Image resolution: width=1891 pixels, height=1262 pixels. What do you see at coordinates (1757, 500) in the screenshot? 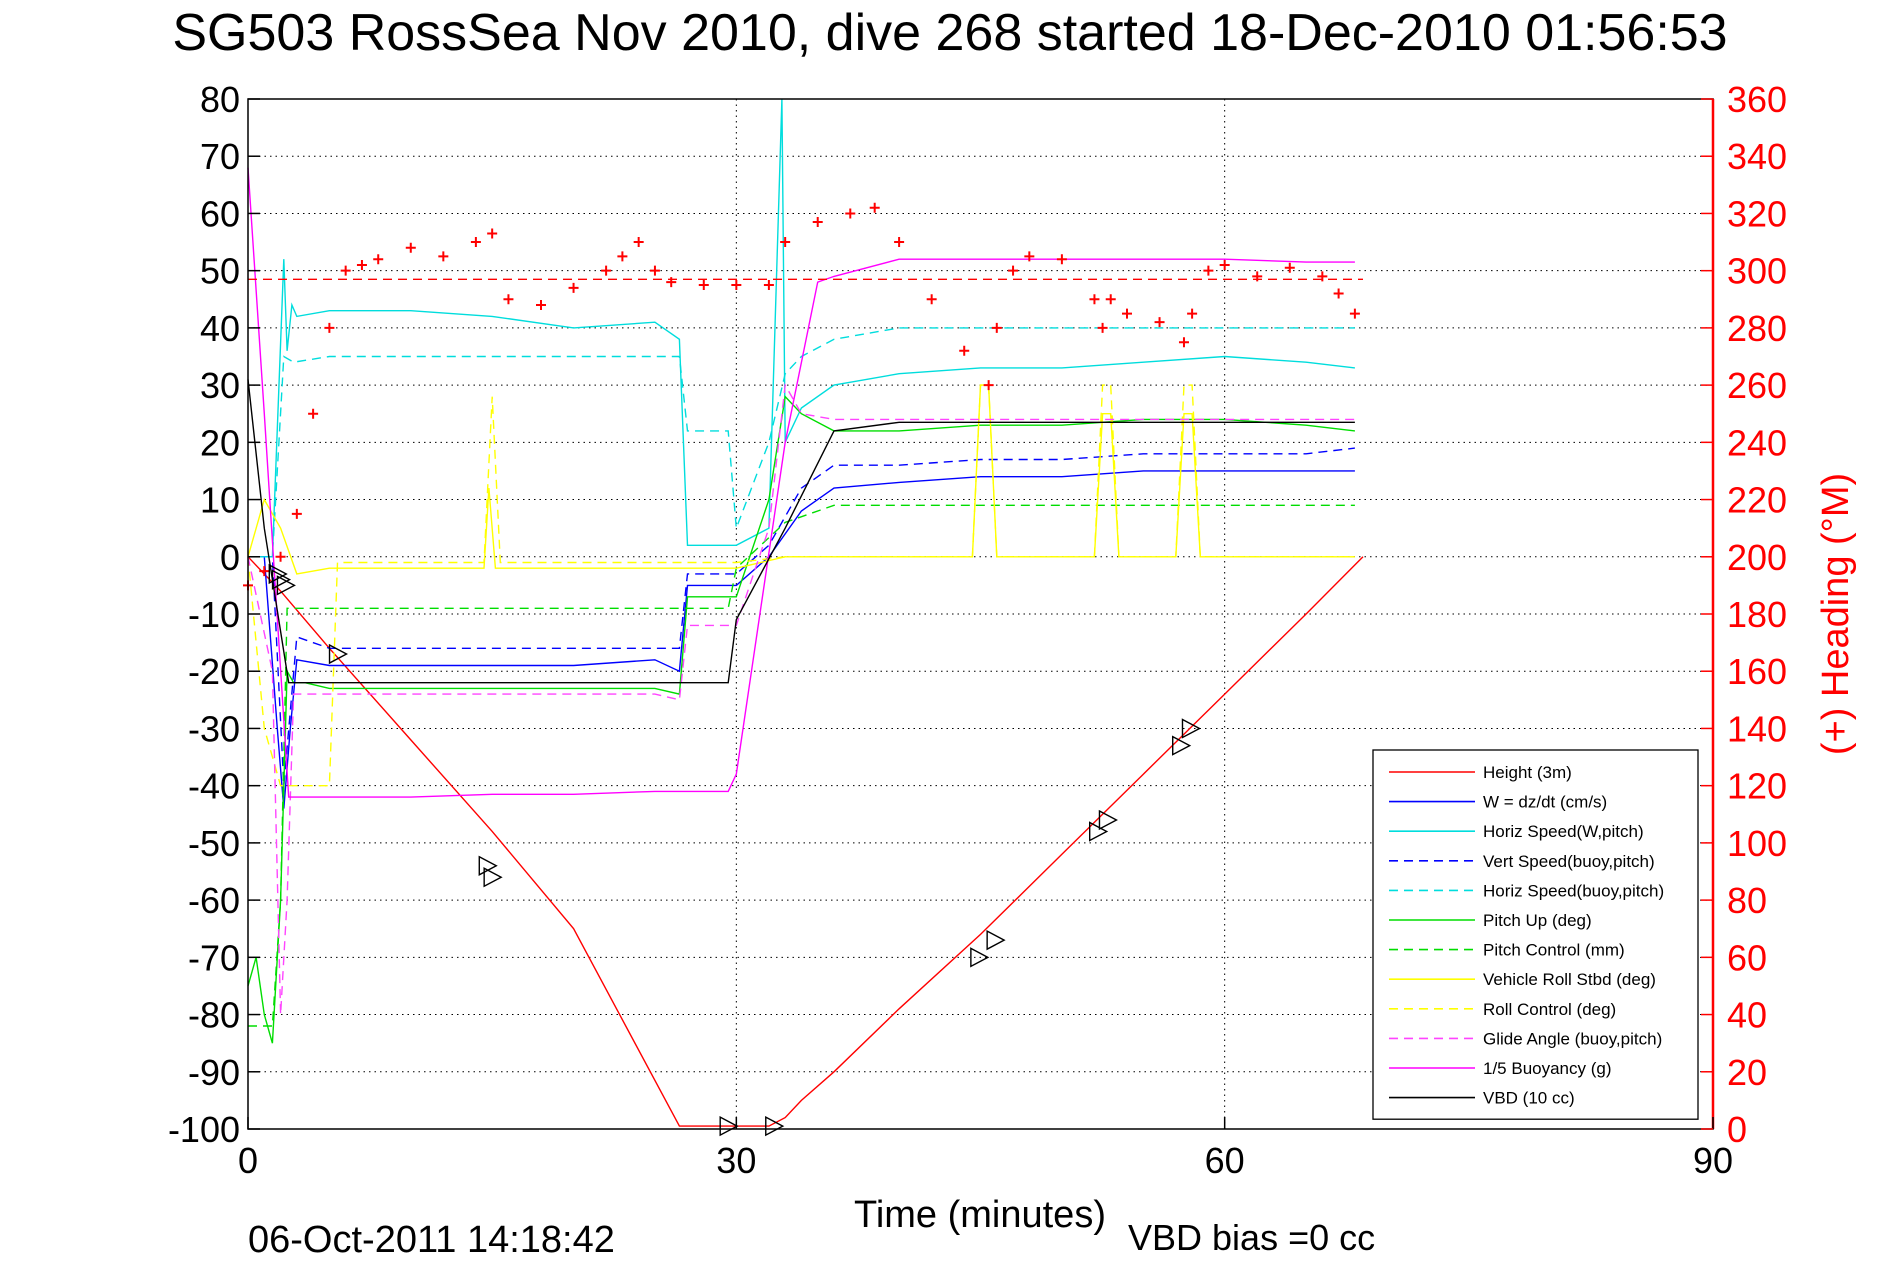
I see `y-right-tick-label: 220` at bounding box center [1757, 500].